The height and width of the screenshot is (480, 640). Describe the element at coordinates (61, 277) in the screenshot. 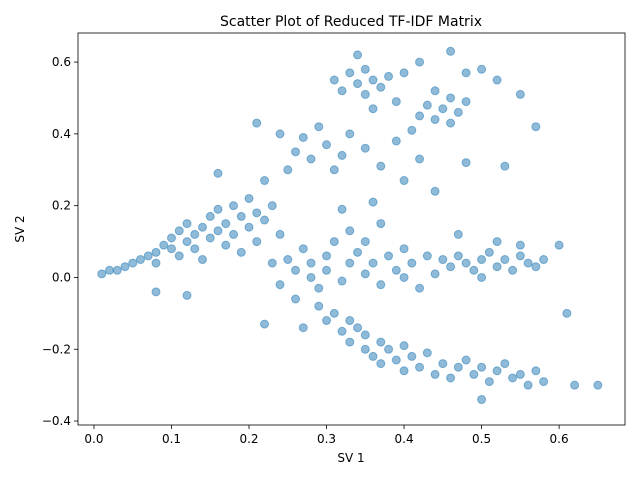

I see `y-tick-label: 0.0` at that location.